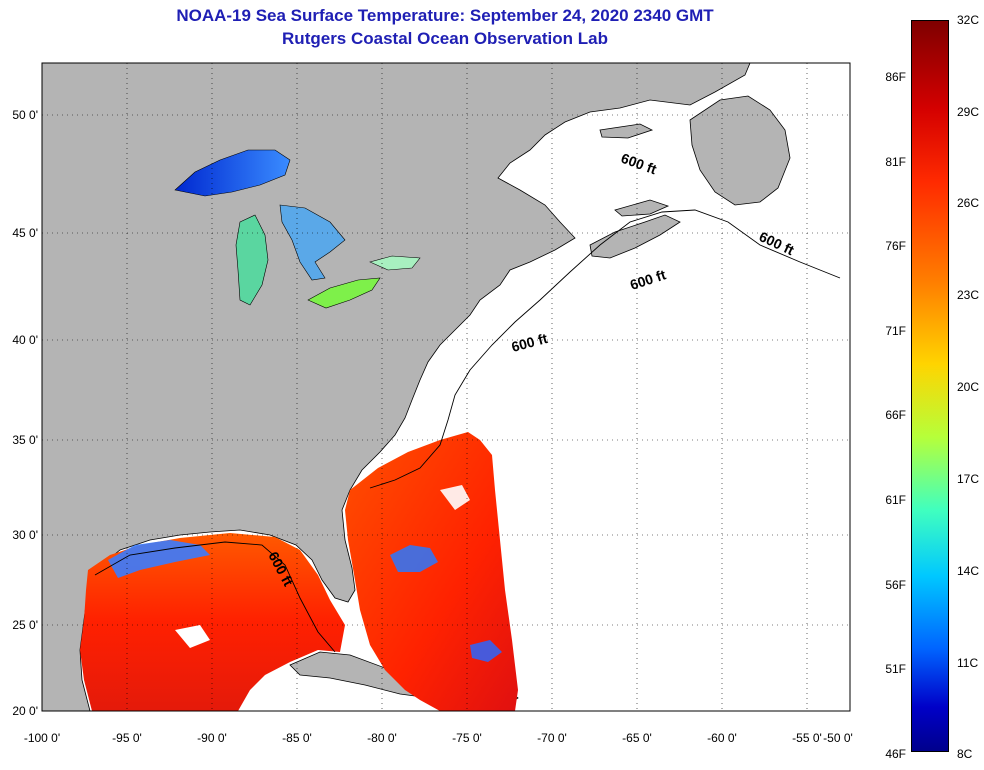 The image size is (984, 770). I want to click on gulf-sst, so click(212, 622).